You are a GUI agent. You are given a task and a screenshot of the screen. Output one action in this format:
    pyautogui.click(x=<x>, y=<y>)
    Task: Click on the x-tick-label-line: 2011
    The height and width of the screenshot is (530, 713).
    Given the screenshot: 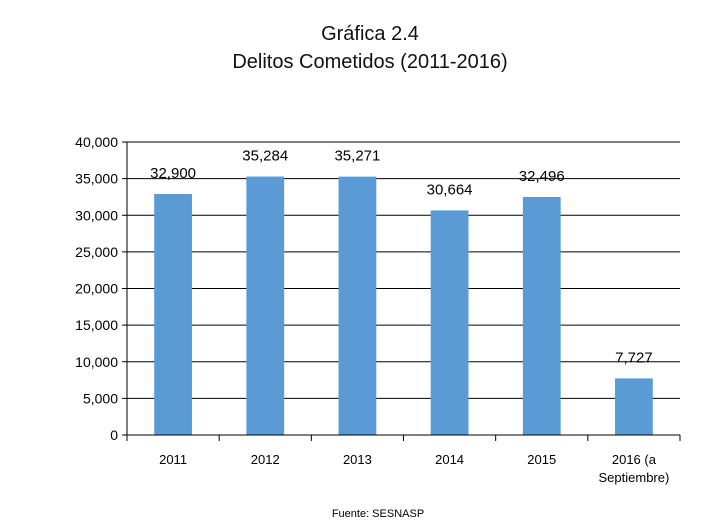 What is the action you would take?
    pyautogui.click(x=173, y=459)
    